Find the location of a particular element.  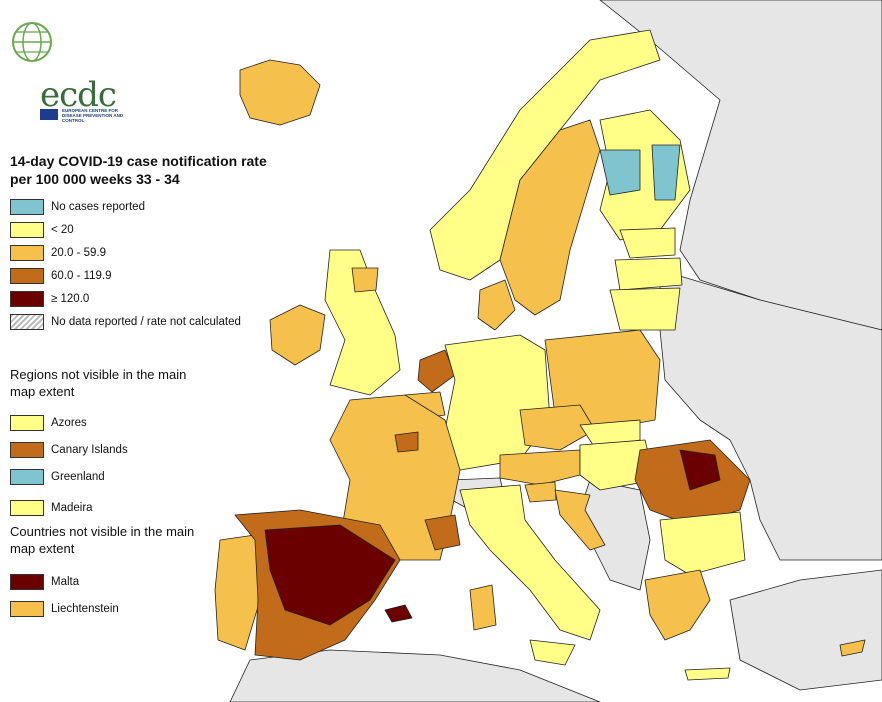

legend-item: ≥ 120.0 is located at coordinates (49, 299).